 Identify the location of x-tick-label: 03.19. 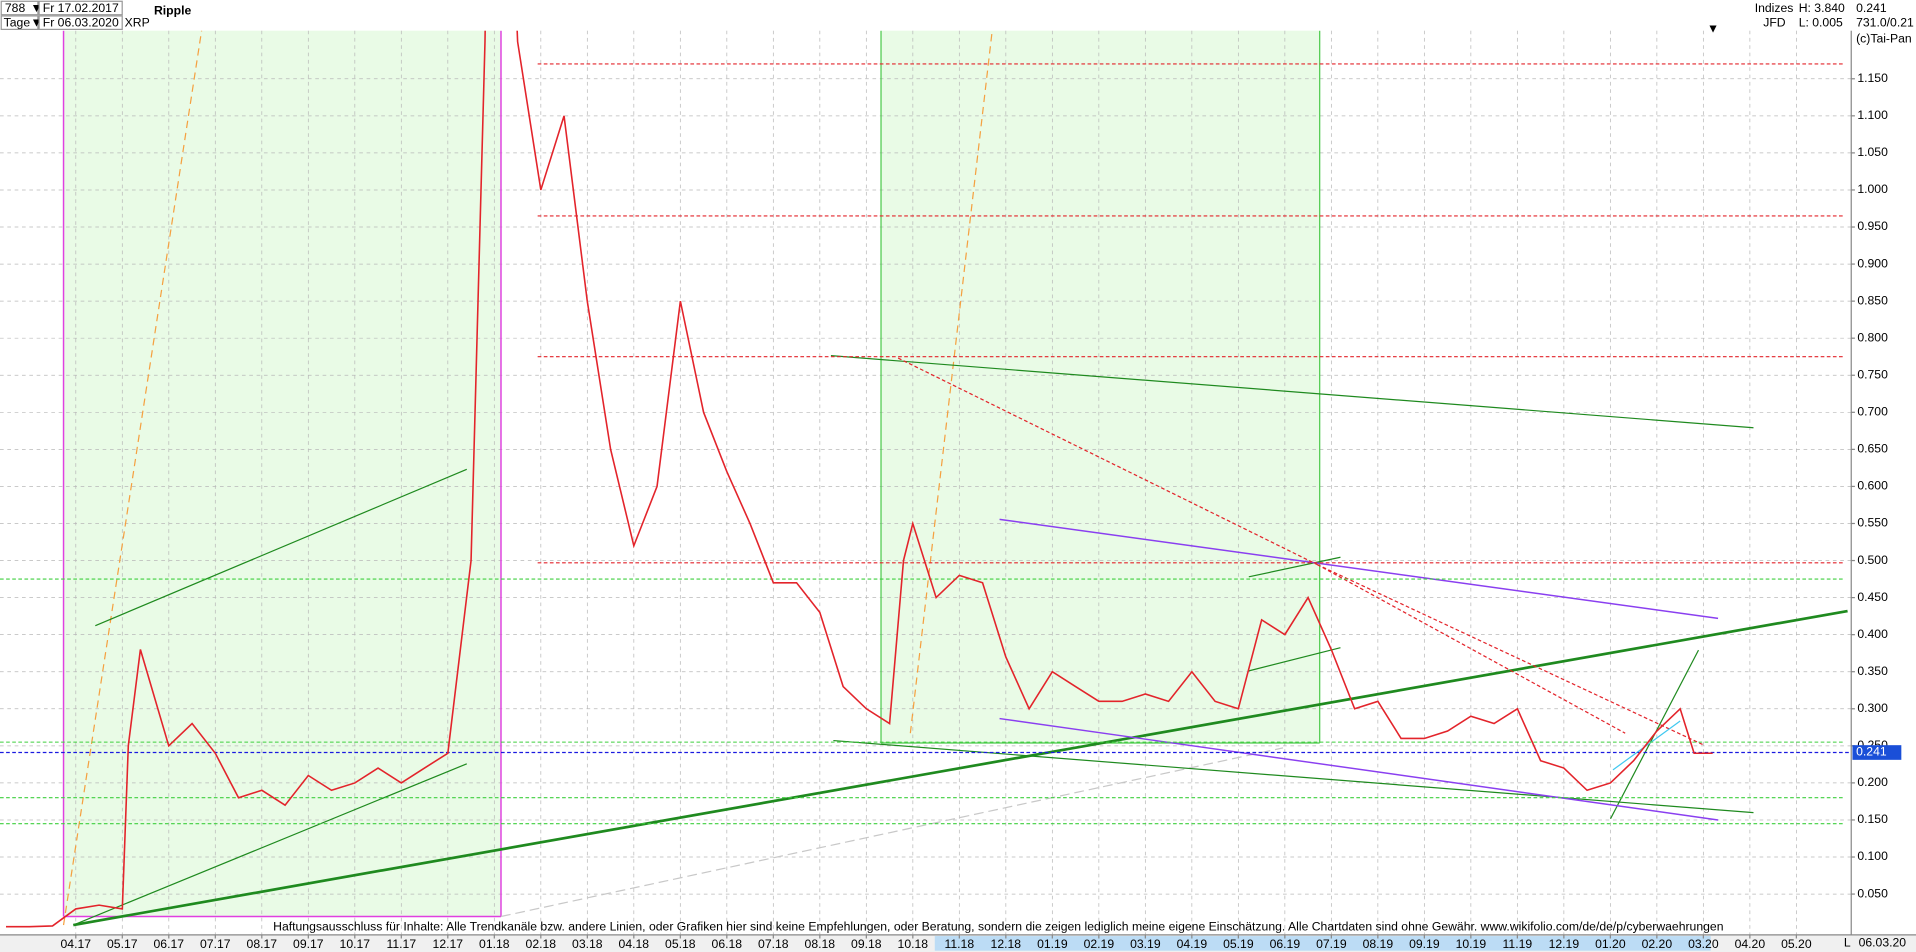
(1145, 944).